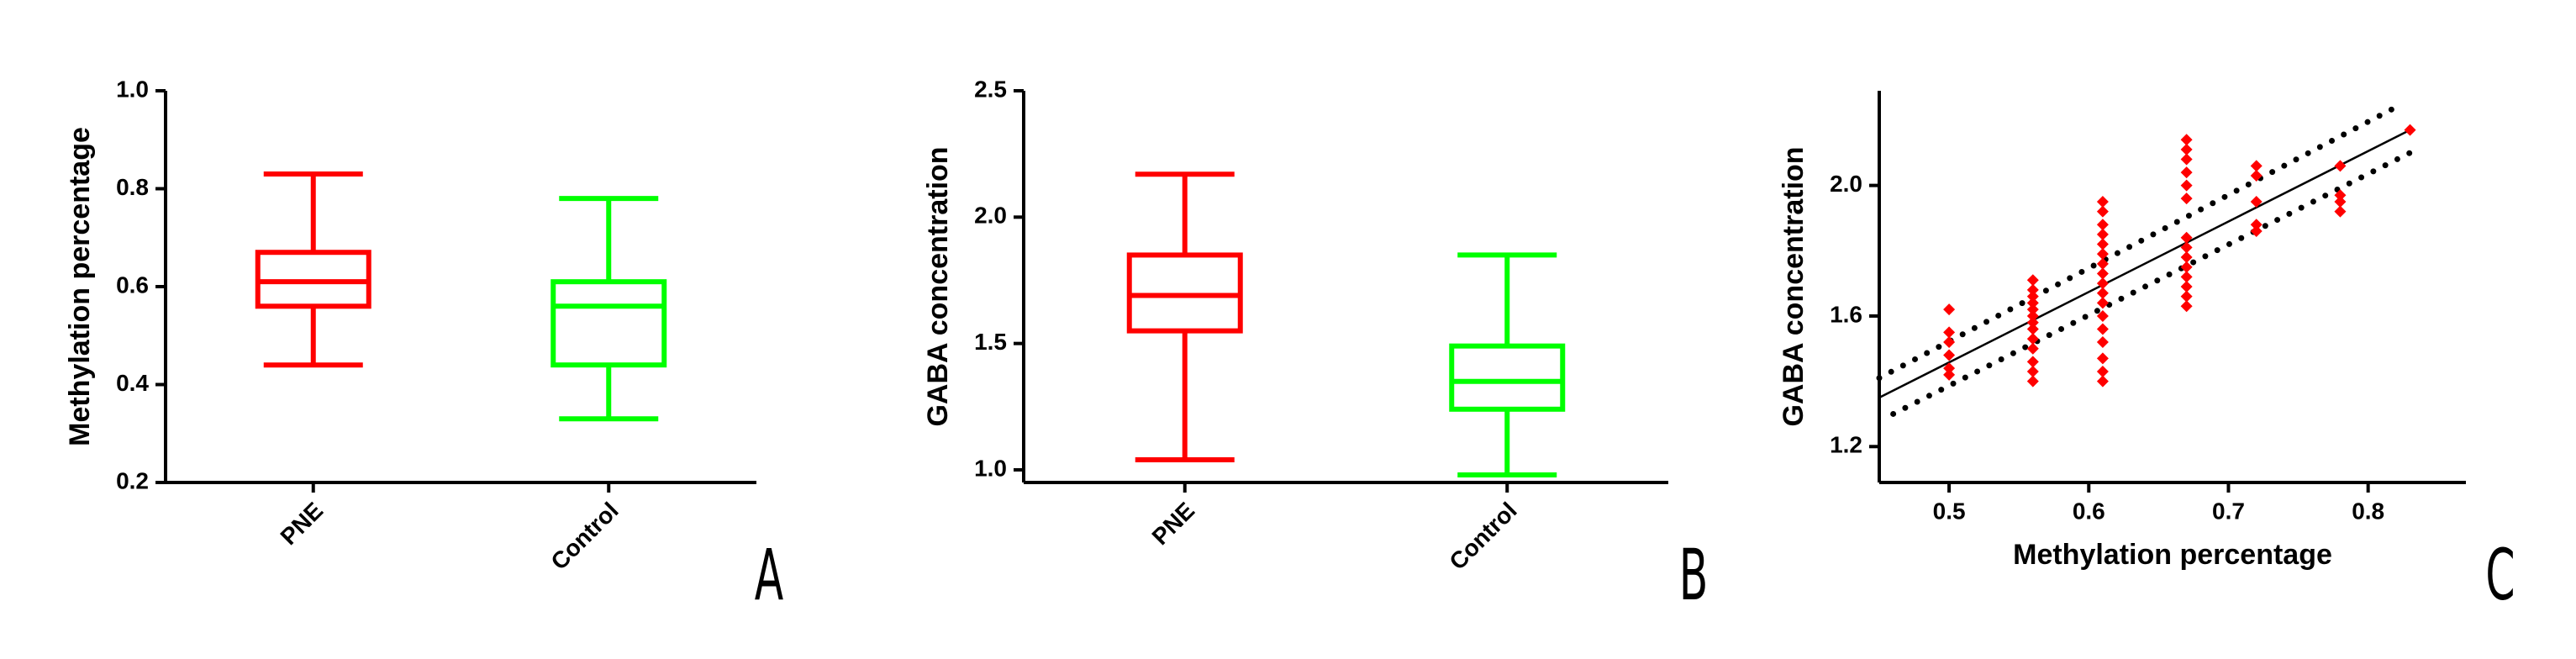 The height and width of the screenshot is (659, 2576). Describe the element at coordinates (2089, 511) in the screenshot. I see `x-tick-label: 0.6` at that location.